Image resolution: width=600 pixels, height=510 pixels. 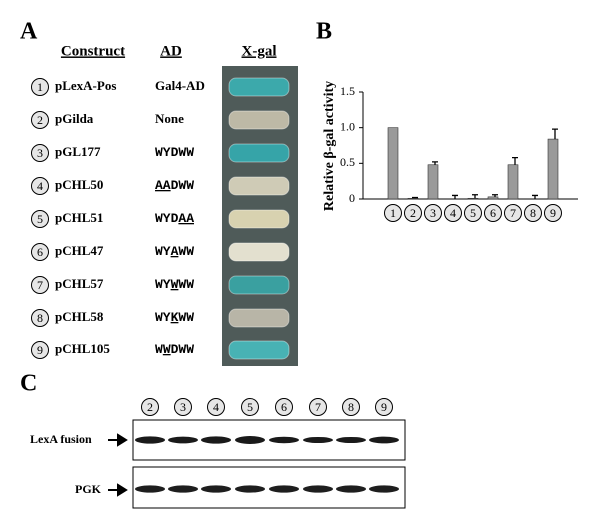 I want to click on construct: pCHL50, so click(x=79, y=184).